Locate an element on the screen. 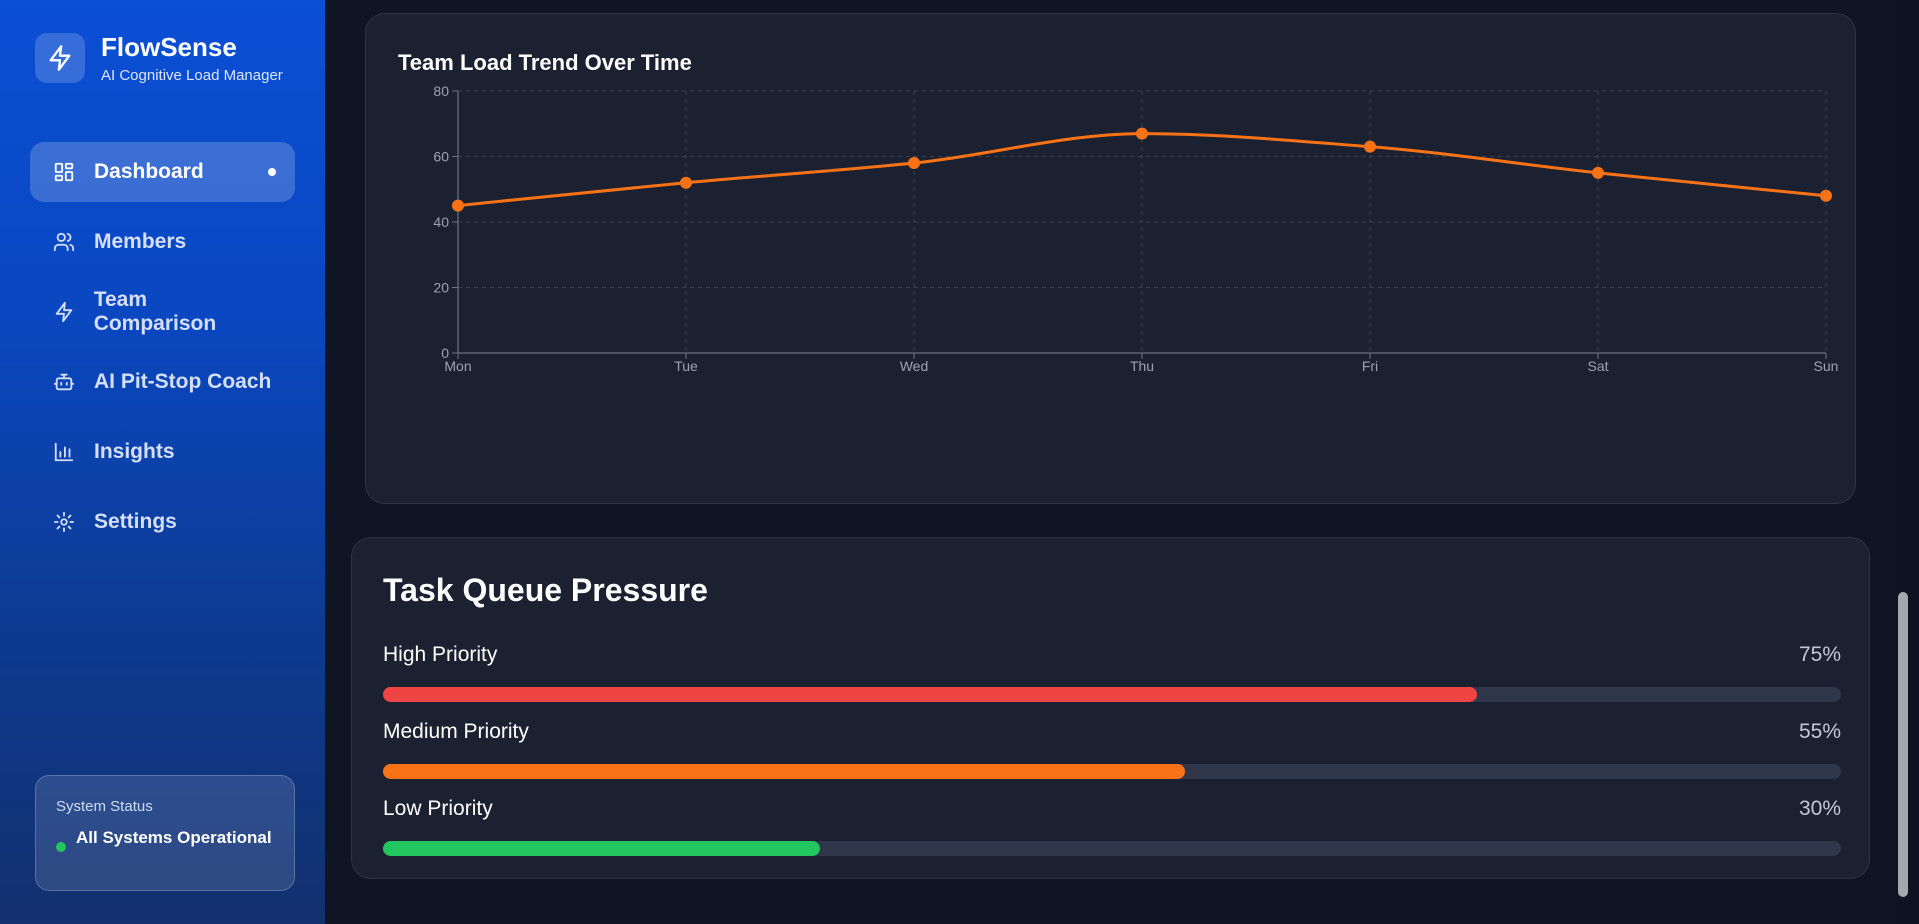 This screenshot has width=1919, height=924. sidebar-item-dashboard: Dashboard is located at coordinates (162, 172).